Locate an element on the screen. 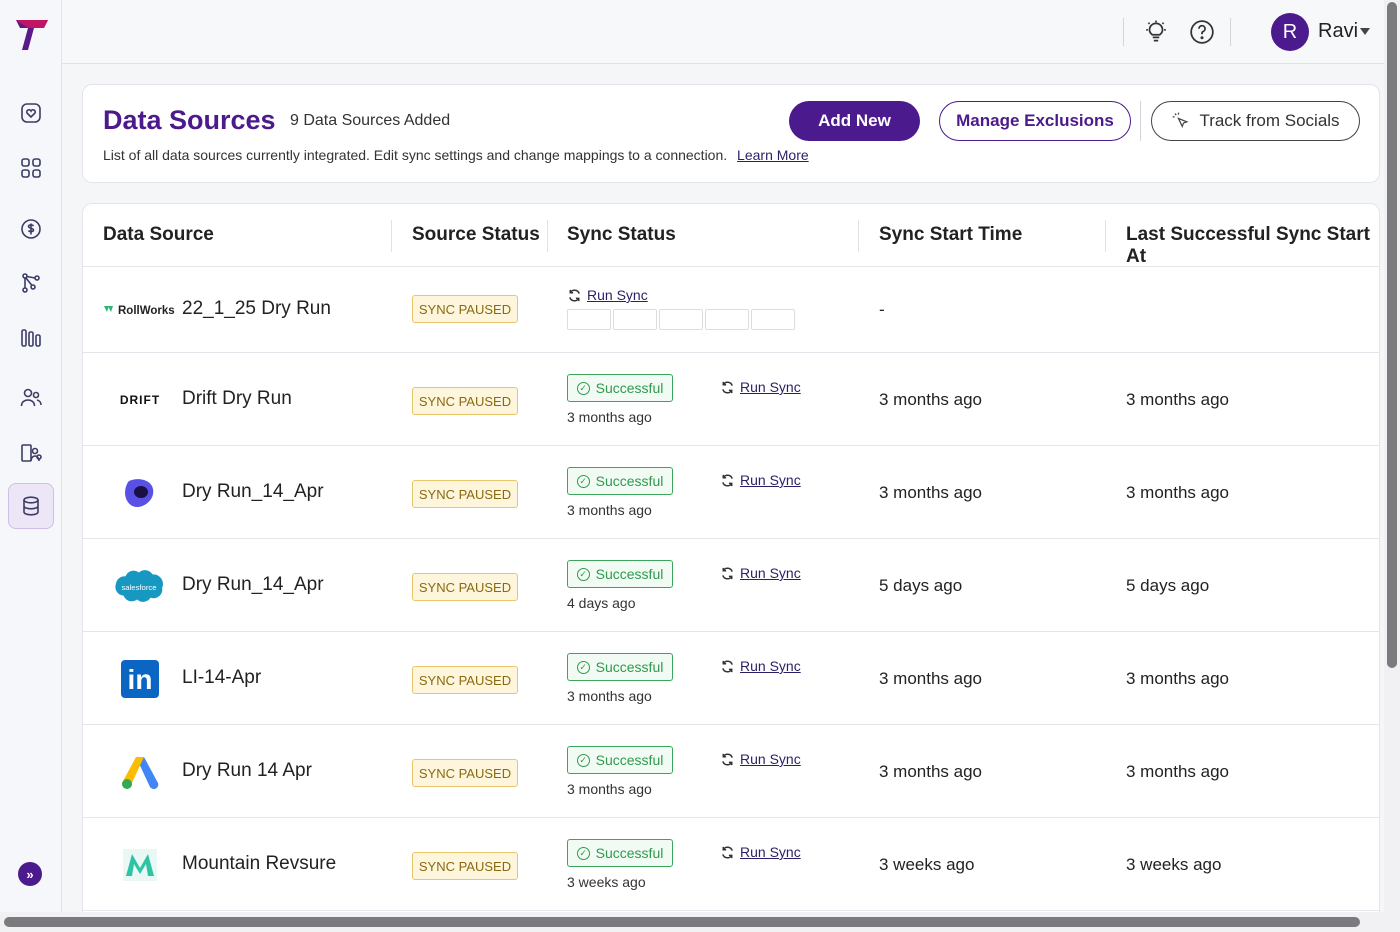  col-header-sync-status: Sync Status is located at coordinates (621, 234).